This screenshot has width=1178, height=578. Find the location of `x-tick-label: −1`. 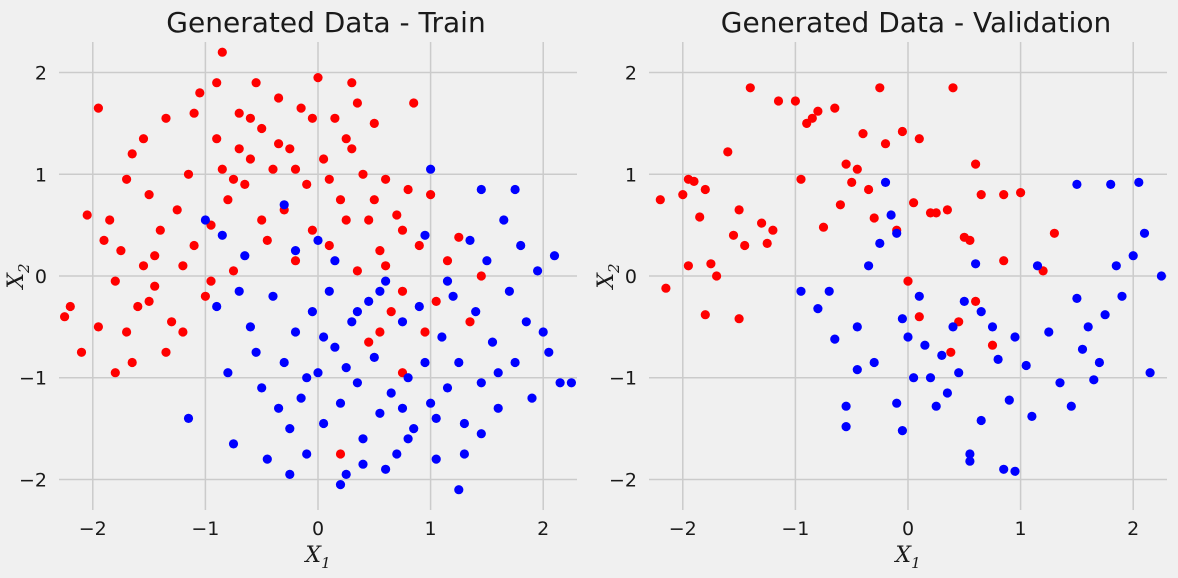

x-tick-label: −1 is located at coordinates (205, 529).